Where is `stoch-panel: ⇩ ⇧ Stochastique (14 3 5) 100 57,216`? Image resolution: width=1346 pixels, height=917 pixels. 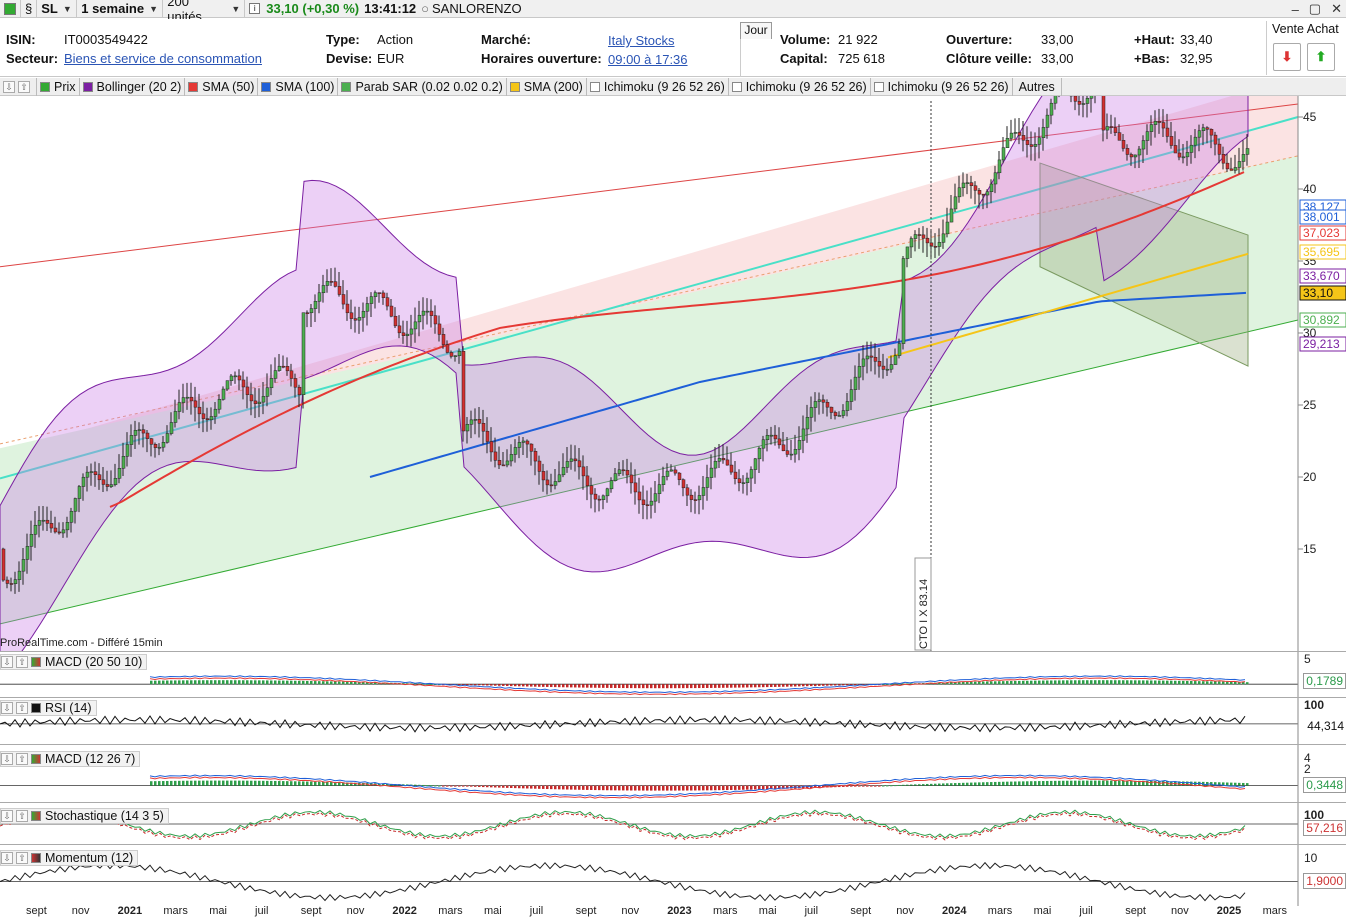 stoch-panel: ⇩ ⇧ Stochastique (14 3 5) 100 57,216 is located at coordinates (673, 823).